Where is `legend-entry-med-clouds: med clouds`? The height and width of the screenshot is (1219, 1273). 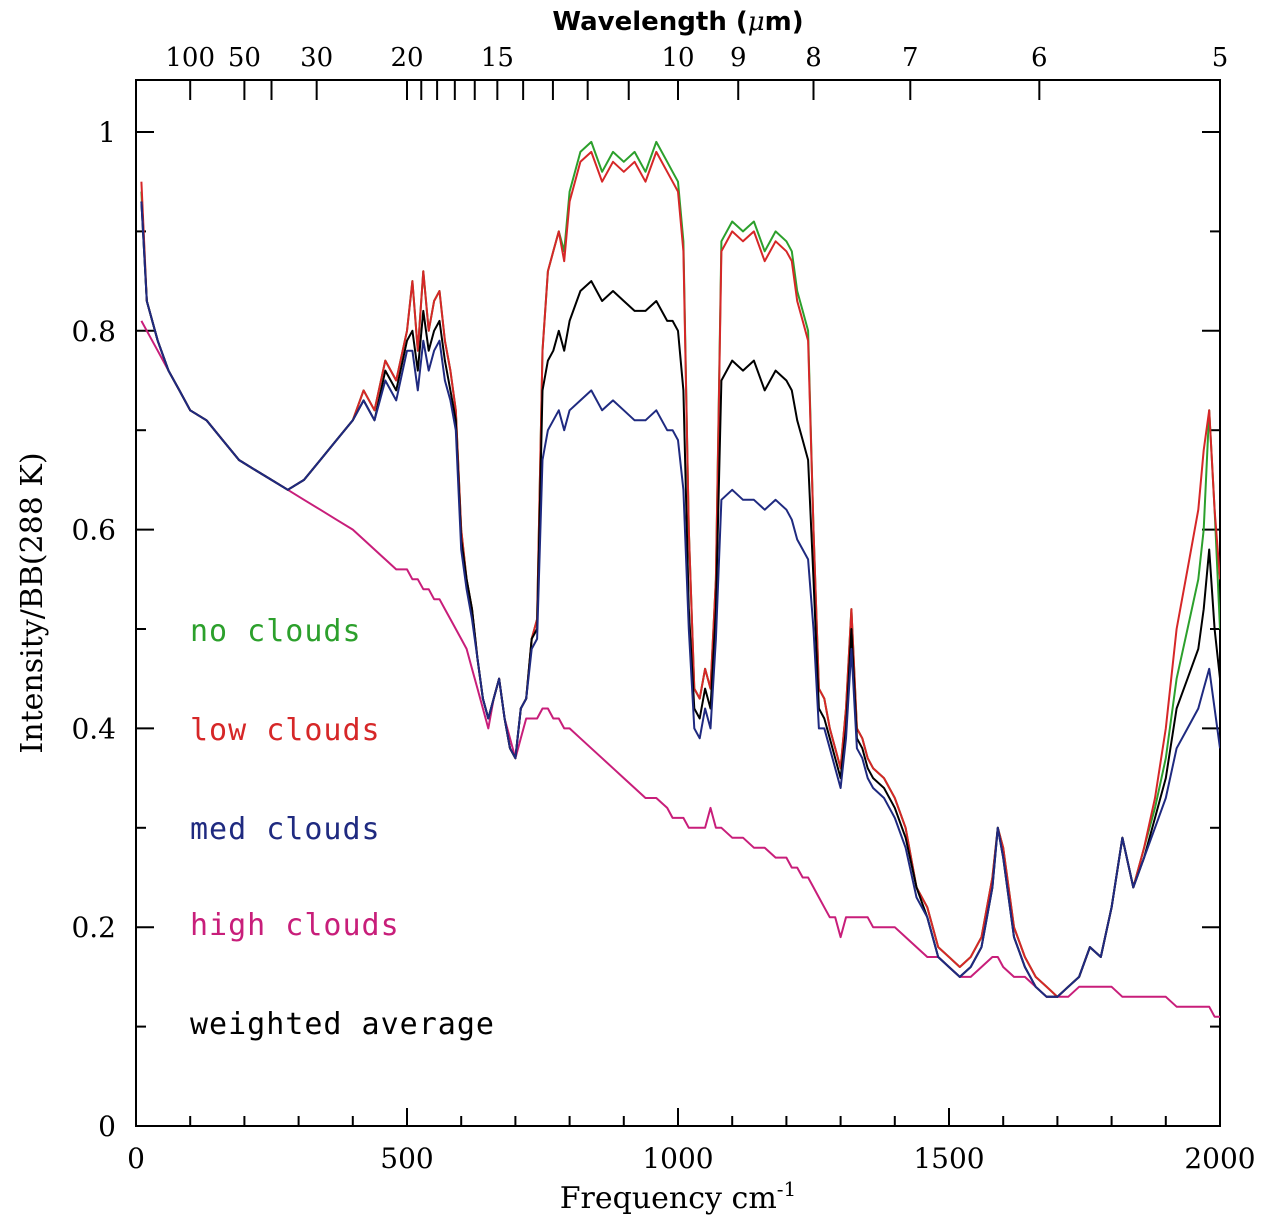
legend-entry-med-clouds: med clouds is located at coordinates (285, 829).